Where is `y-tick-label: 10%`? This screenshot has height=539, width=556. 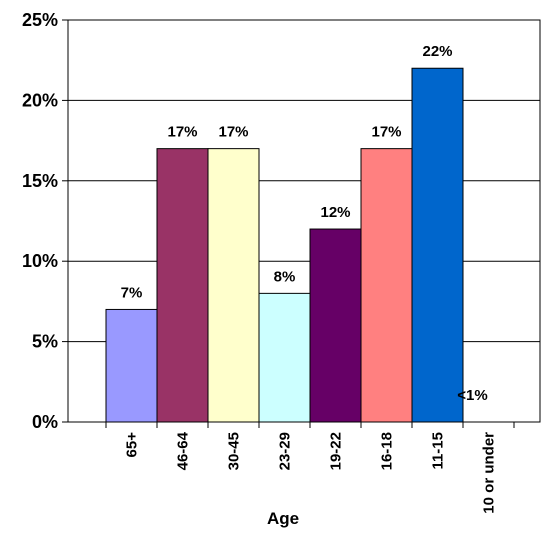 y-tick-label: 10% is located at coordinates (40, 261).